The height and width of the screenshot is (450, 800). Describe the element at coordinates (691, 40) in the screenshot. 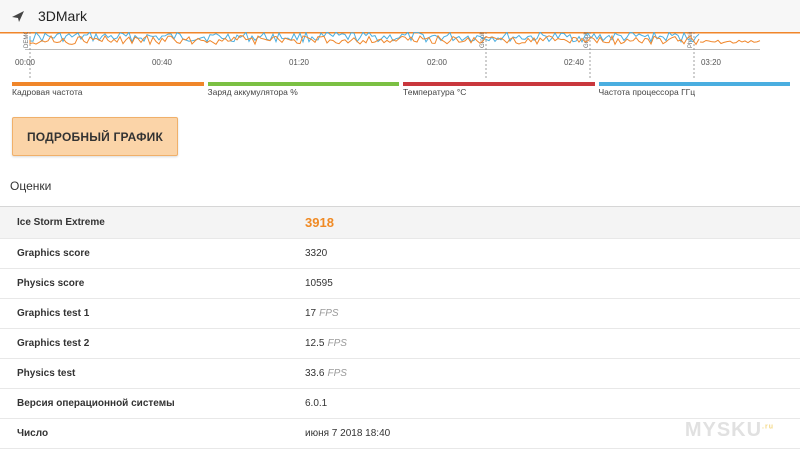

I see `test-marker-label: Physics test` at that location.